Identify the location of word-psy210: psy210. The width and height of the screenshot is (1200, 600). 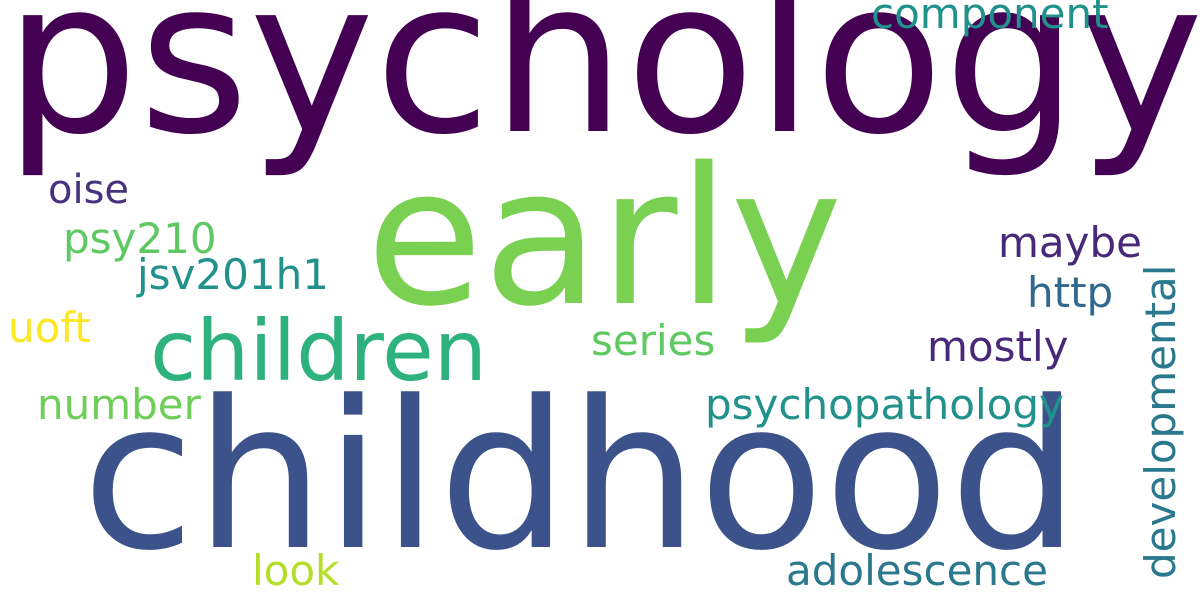
(140, 238).